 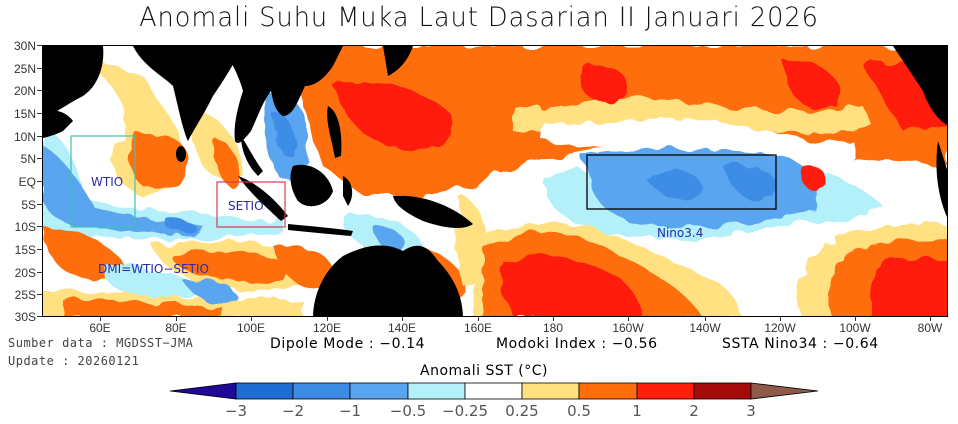 What do you see at coordinates (350, 411) in the screenshot?
I see `colorbar-label: −1` at bounding box center [350, 411].